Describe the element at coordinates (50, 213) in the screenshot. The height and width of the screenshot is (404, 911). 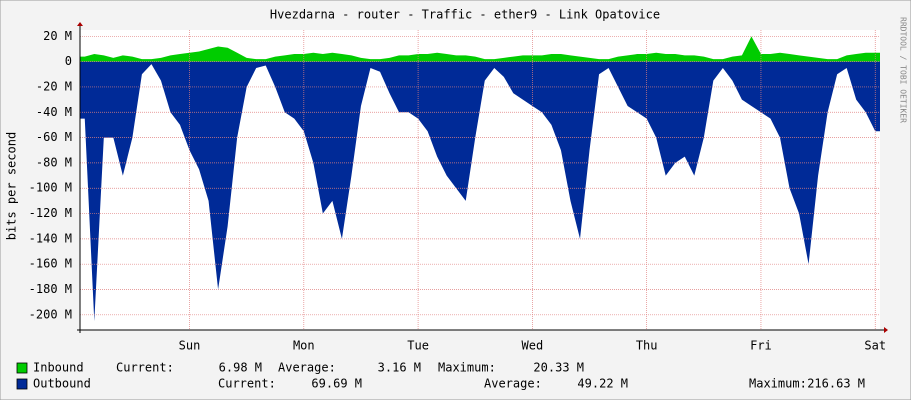
I see `y-tick-label: -120 M` at that location.